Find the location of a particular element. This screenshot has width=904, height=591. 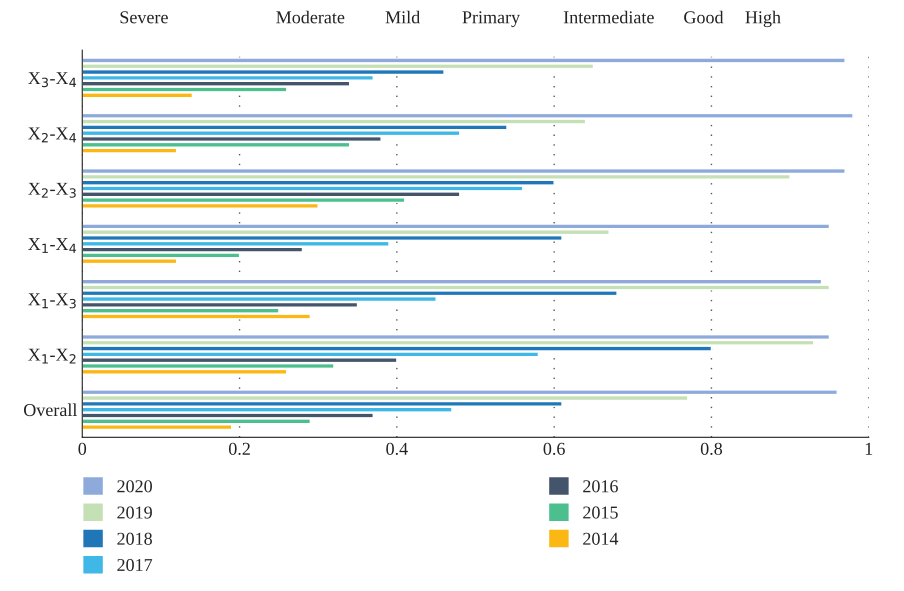

x-tick-label: 0.6 is located at coordinates (554, 448).